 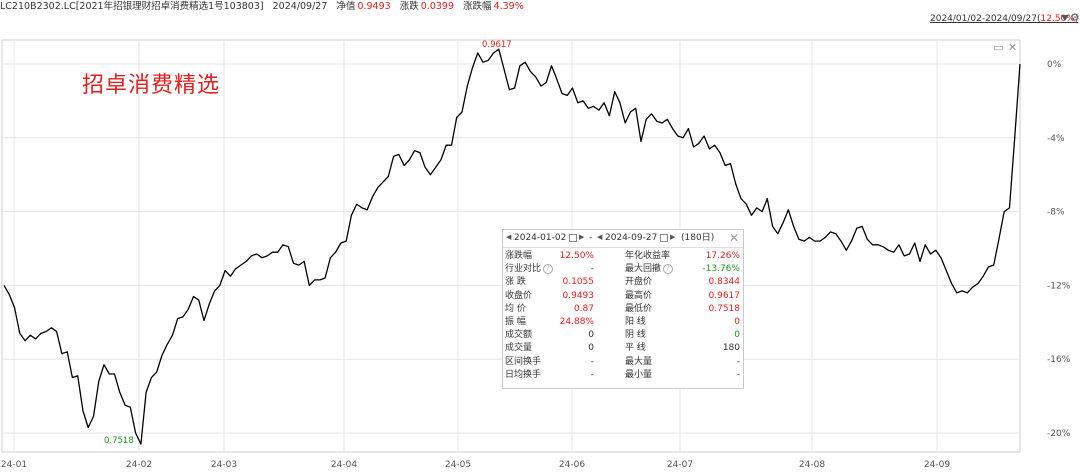 What do you see at coordinates (1012, 47) in the screenshot?
I see `close-chart-icon: ✕` at bounding box center [1012, 47].